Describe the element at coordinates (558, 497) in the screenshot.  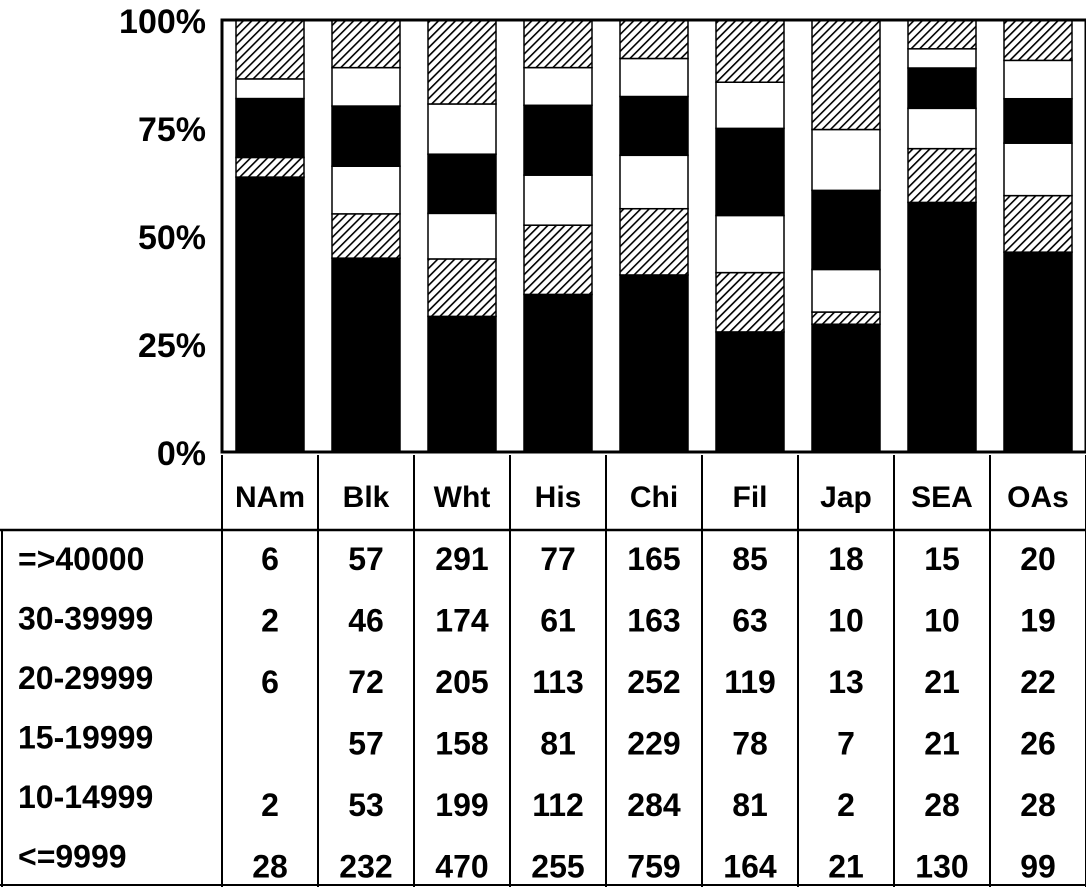
I see `category-label: His` at that location.